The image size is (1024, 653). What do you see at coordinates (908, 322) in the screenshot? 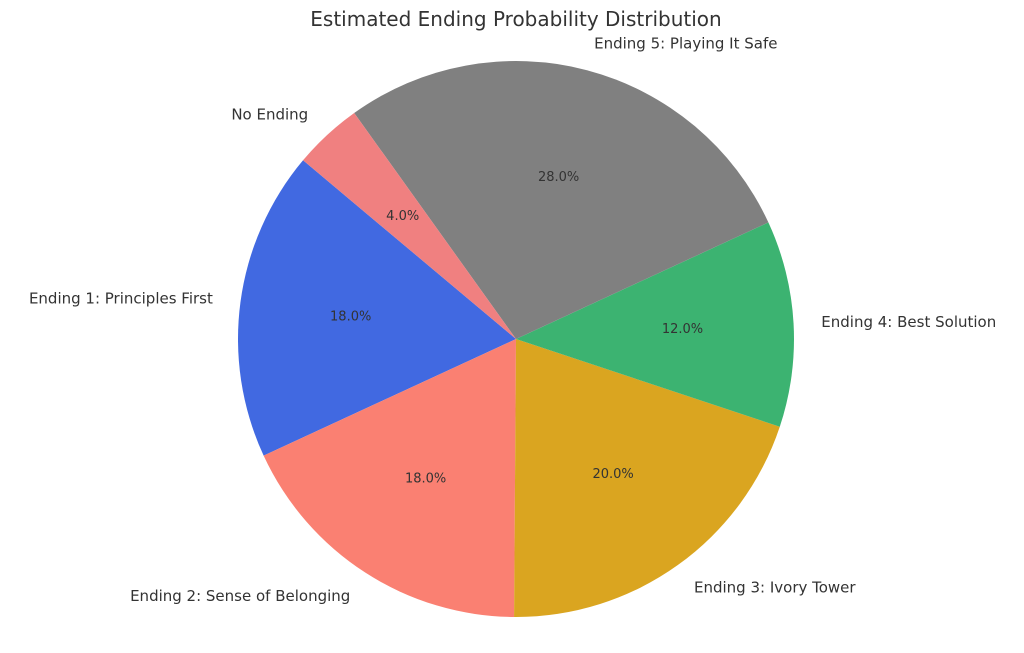
I see `slice-label: Ending 4: Best Solution` at bounding box center [908, 322].